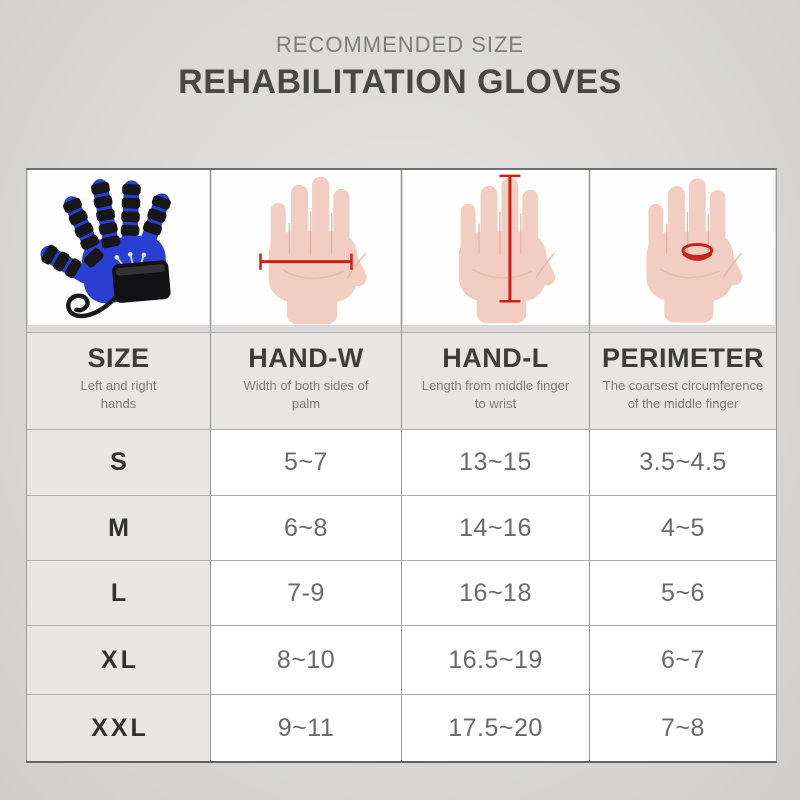 The height and width of the screenshot is (800, 800). I want to click on length-measure-line, so click(510, 238).